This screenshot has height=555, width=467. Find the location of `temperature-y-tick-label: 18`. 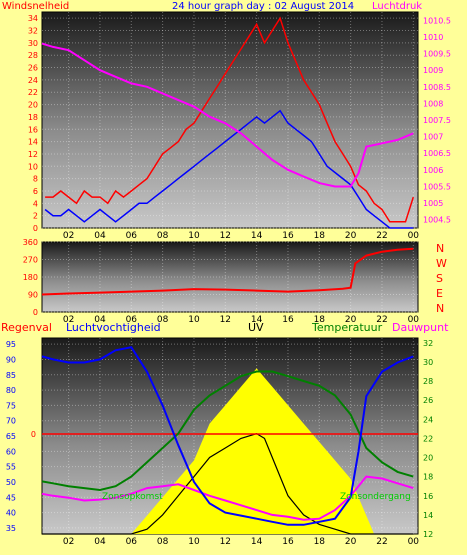

temperature-y-tick-label: 18 is located at coordinates (428, 477).